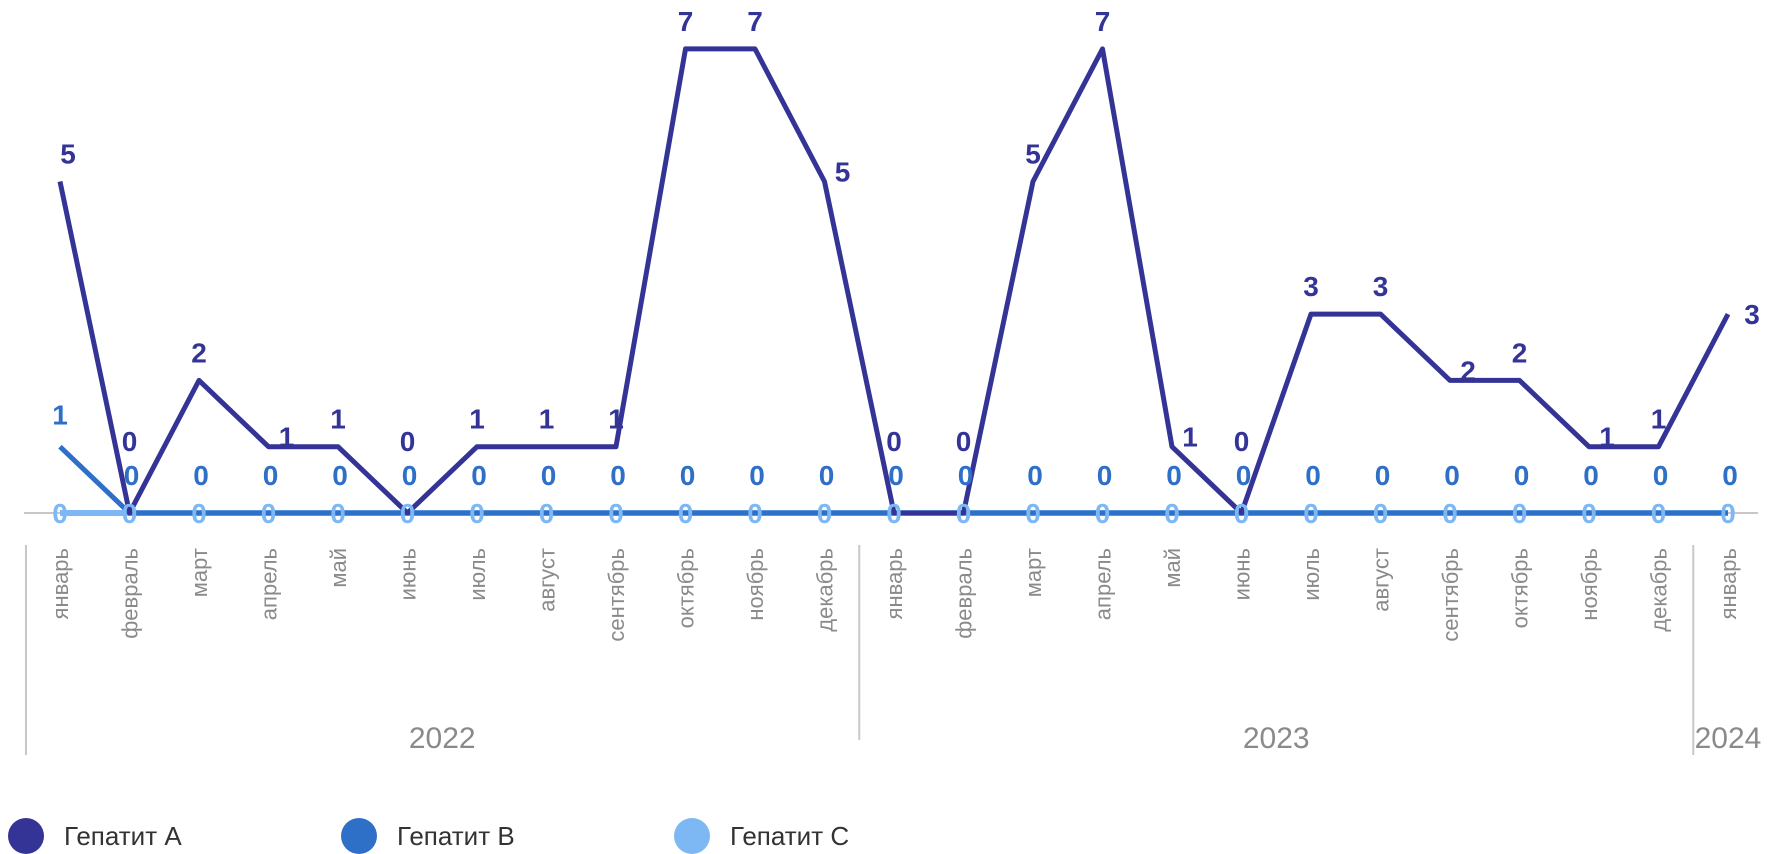 The width and height of the screenshot is (1782, 854). I want to click on legend-item-hepatitis-a: Гепатит А, so click(174, 836).